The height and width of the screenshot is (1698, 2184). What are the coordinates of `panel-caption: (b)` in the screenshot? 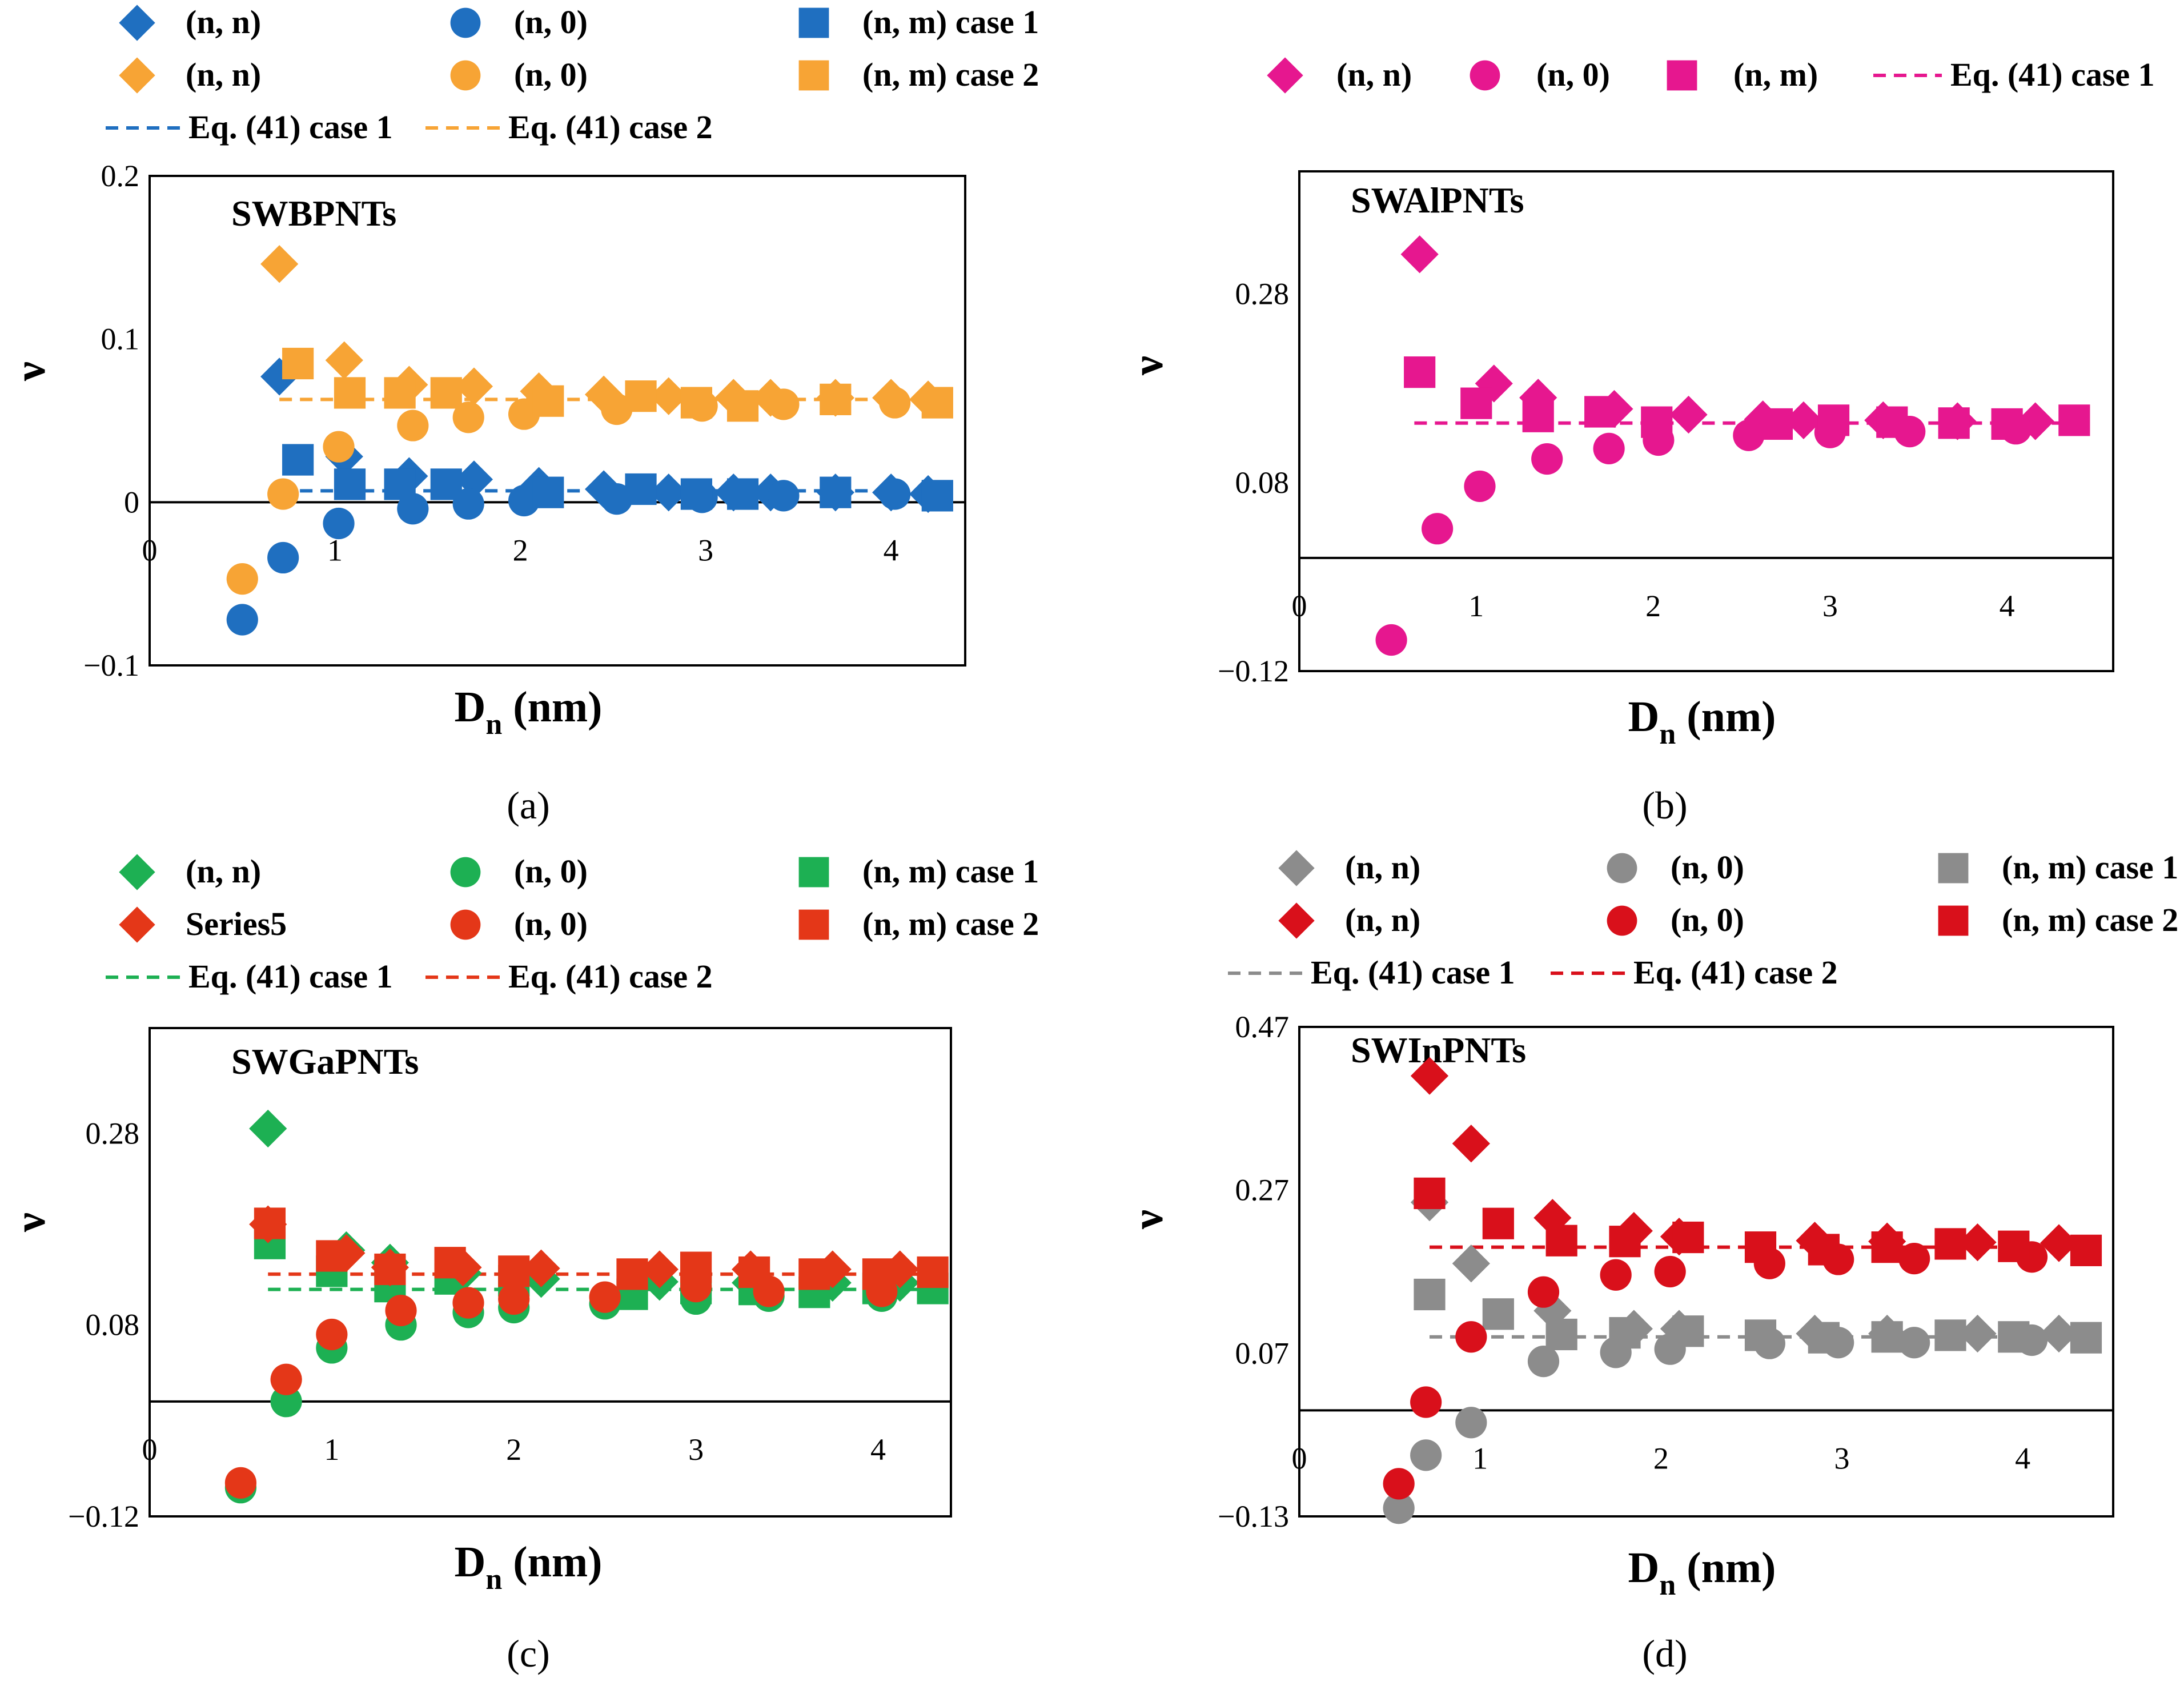 It's located at (1664, 806).